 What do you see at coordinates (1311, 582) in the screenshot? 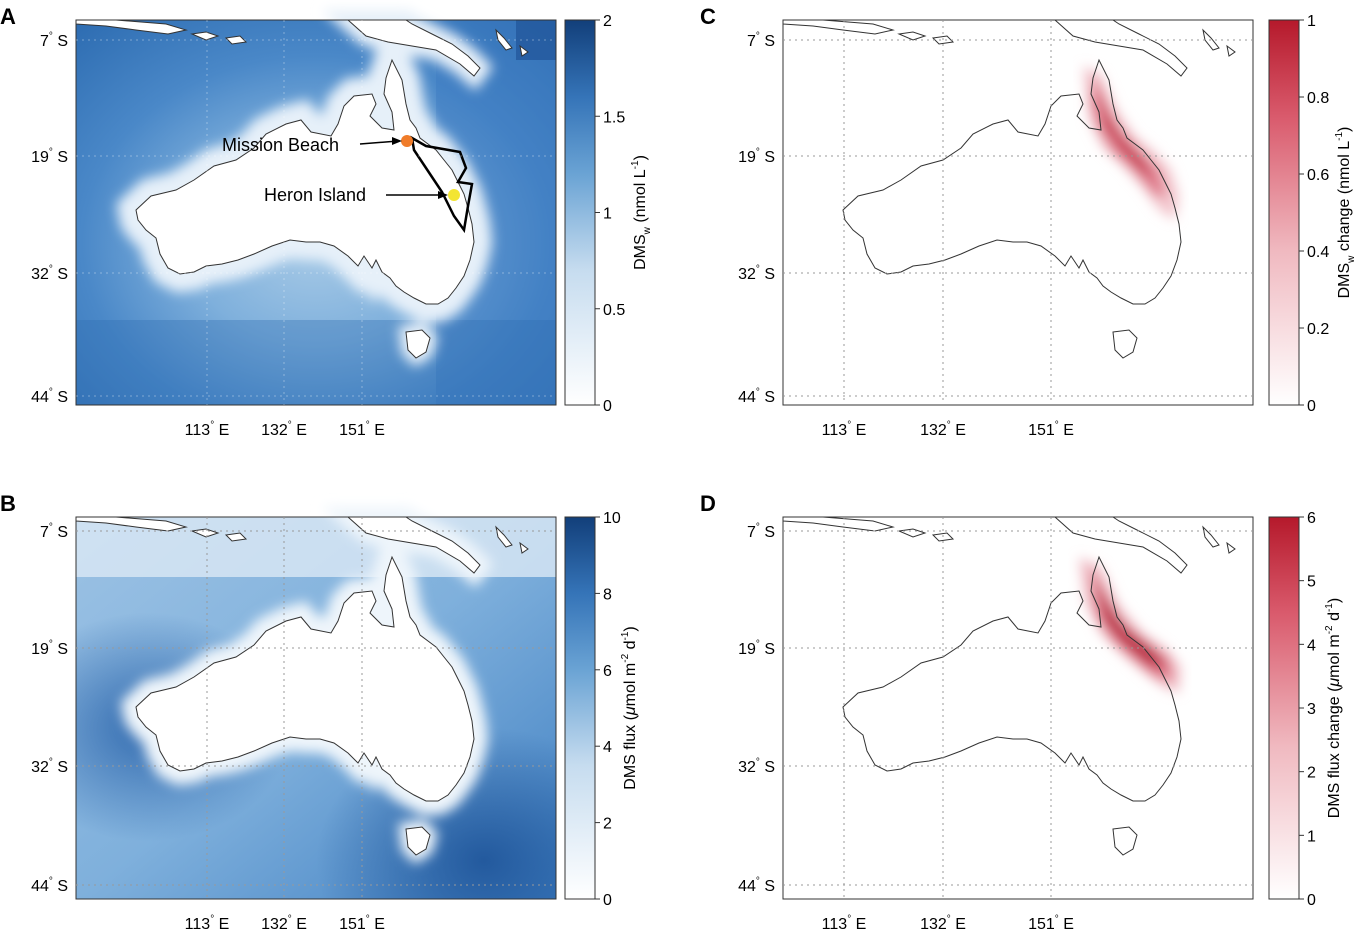
I see `colorbar-tick-label: 5` at bounding box center [1311, 582].